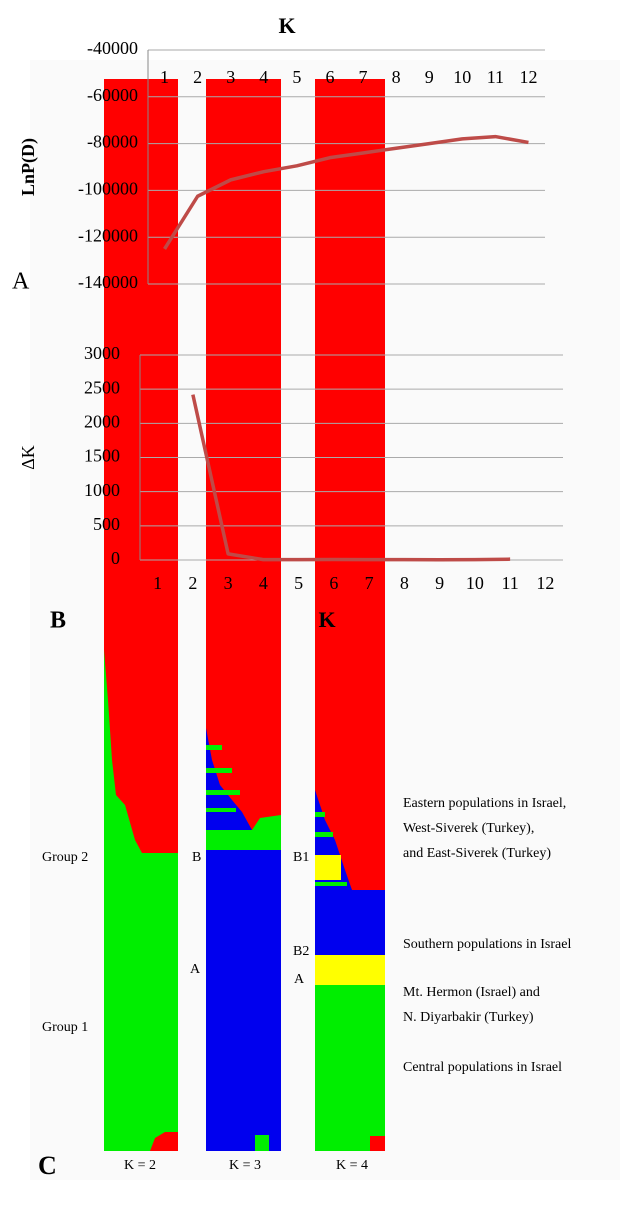  Describe the element at coordinates (471, 992) in the screenshot. I see `description: Mt. Hermon (Israel) and` at that location.